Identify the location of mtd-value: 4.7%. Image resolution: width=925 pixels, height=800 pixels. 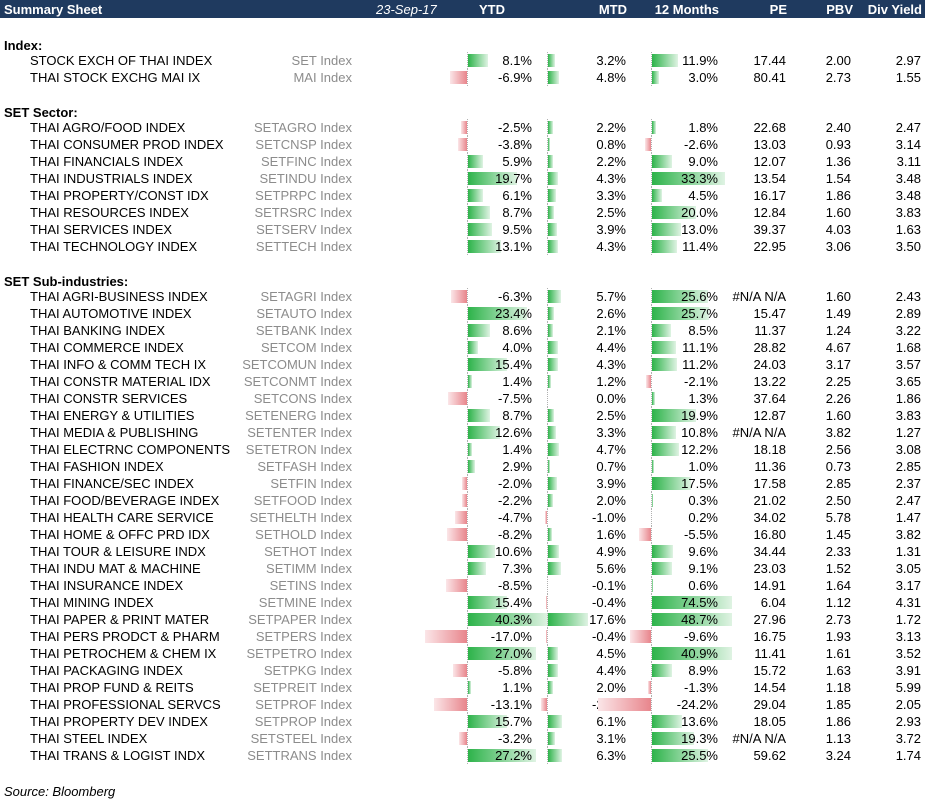
(611, 449).